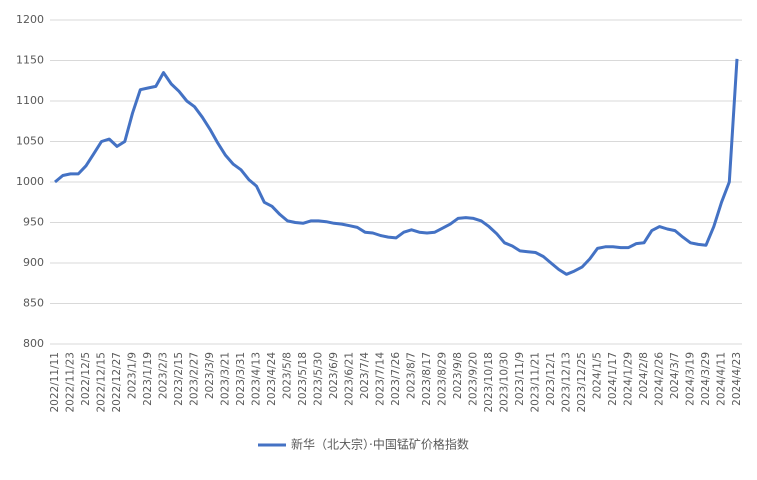  I want to click on y-tick-label: 950, so click(33, 222).